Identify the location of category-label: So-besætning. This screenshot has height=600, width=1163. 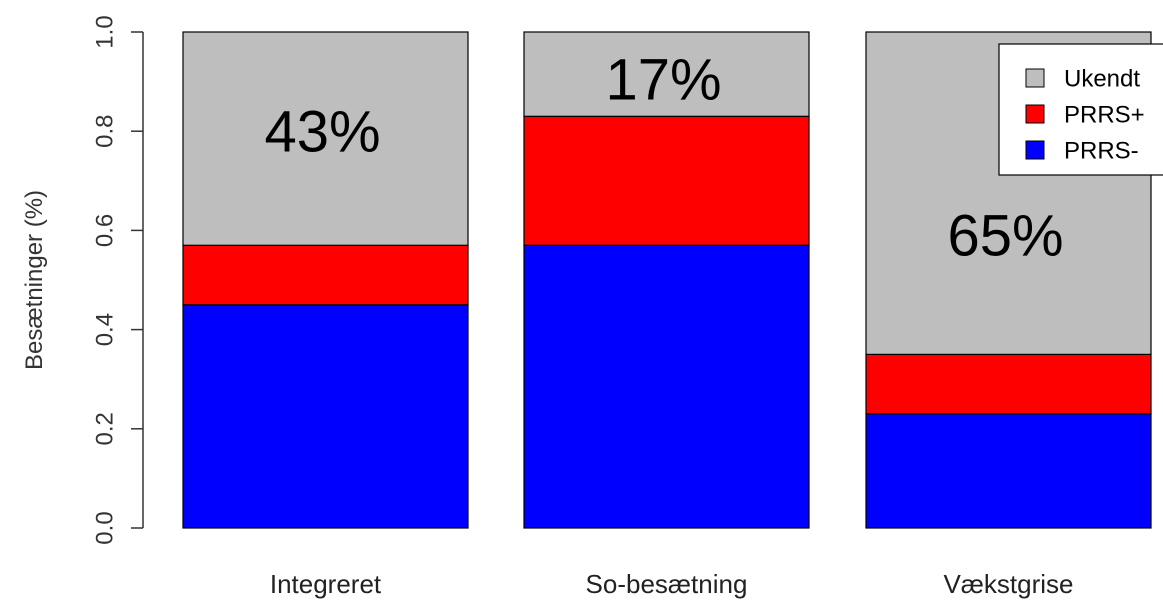
(667, 584).